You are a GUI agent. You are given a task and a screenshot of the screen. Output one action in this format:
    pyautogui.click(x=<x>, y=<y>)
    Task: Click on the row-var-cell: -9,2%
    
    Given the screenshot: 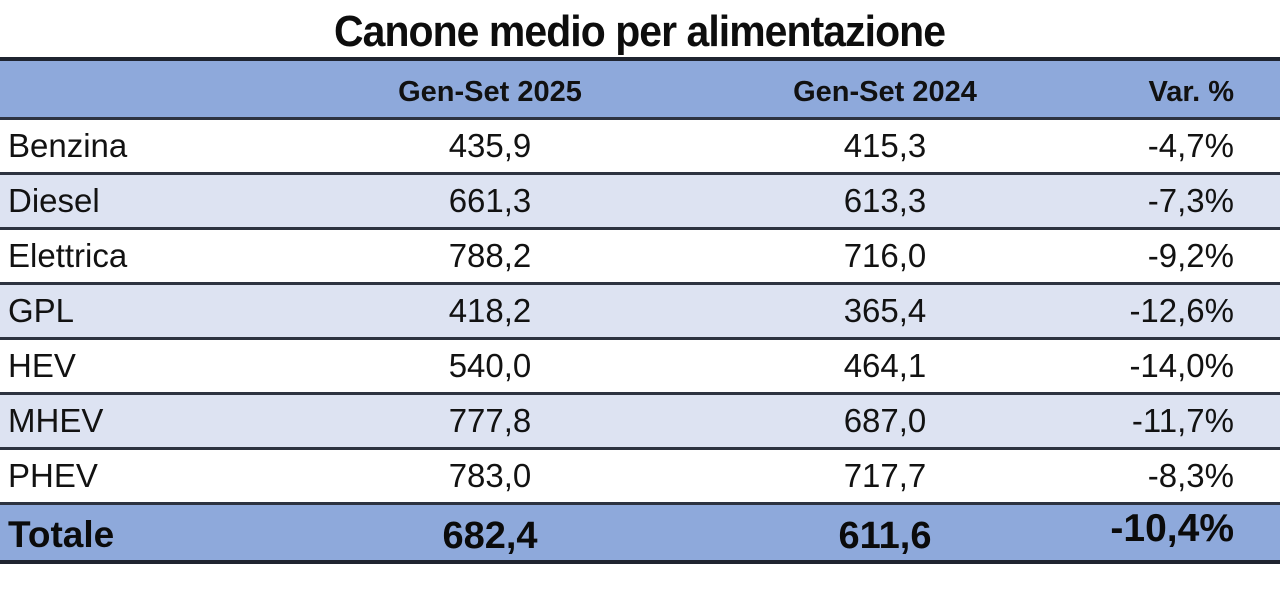 What is the action you would take?
    pyautogui.click(x=1190, y=255)
    